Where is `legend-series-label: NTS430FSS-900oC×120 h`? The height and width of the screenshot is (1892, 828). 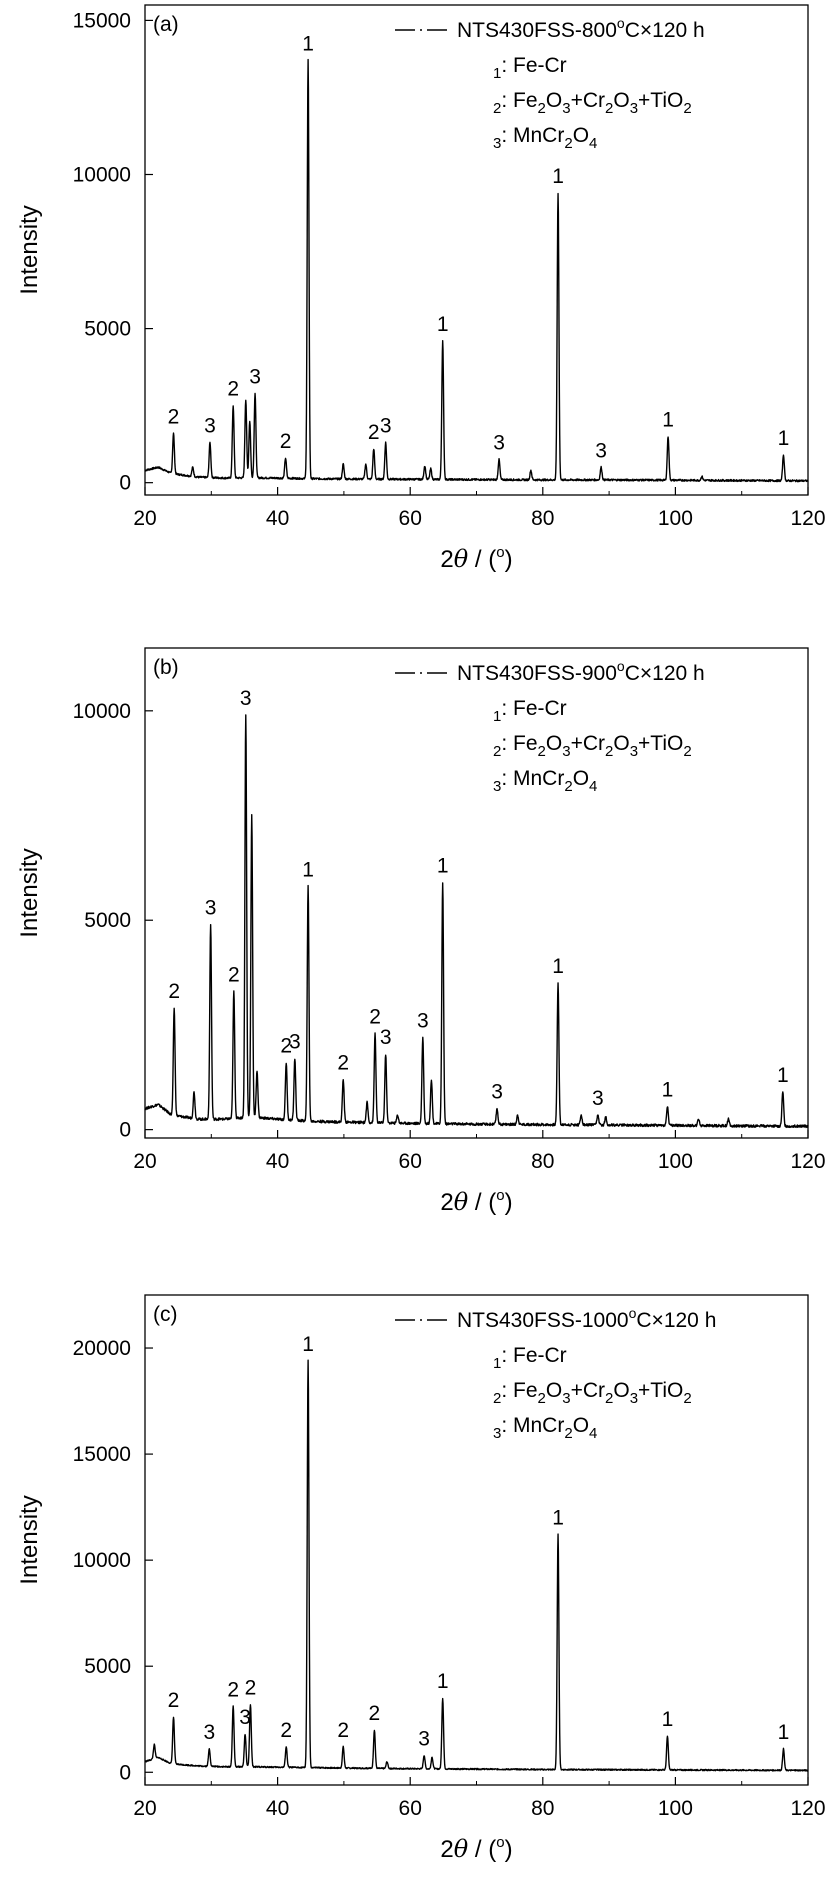
legend-series-label: NTS430FSS-900oC×120 h is located at coordinates (581, 671).